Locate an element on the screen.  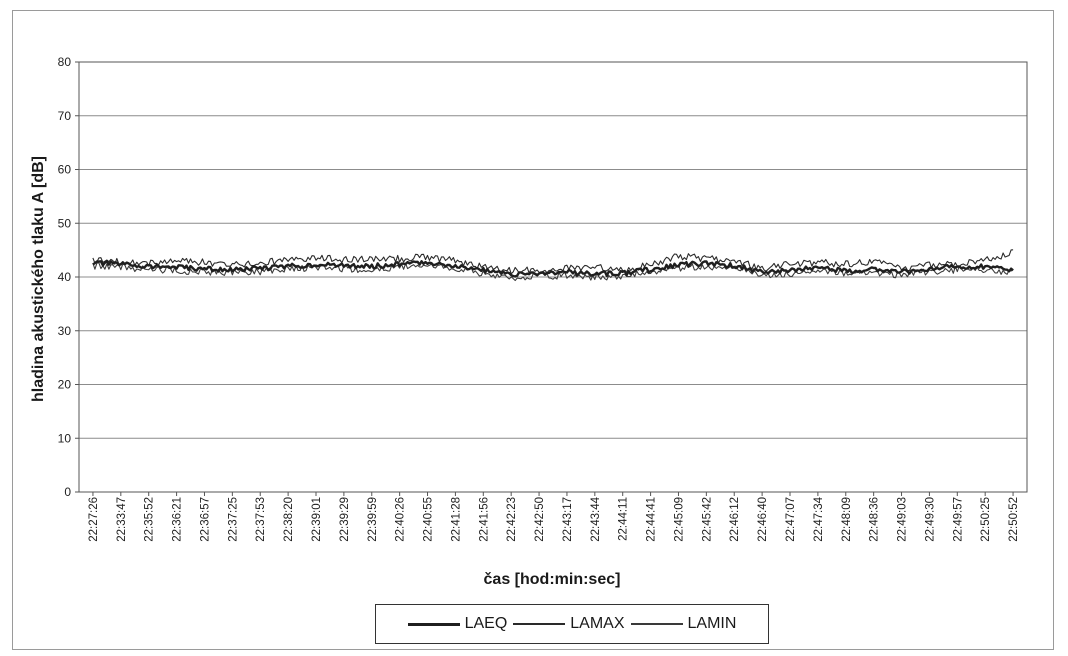
x-tick-label: 22:44:41 is located at coordinates (652, 519).